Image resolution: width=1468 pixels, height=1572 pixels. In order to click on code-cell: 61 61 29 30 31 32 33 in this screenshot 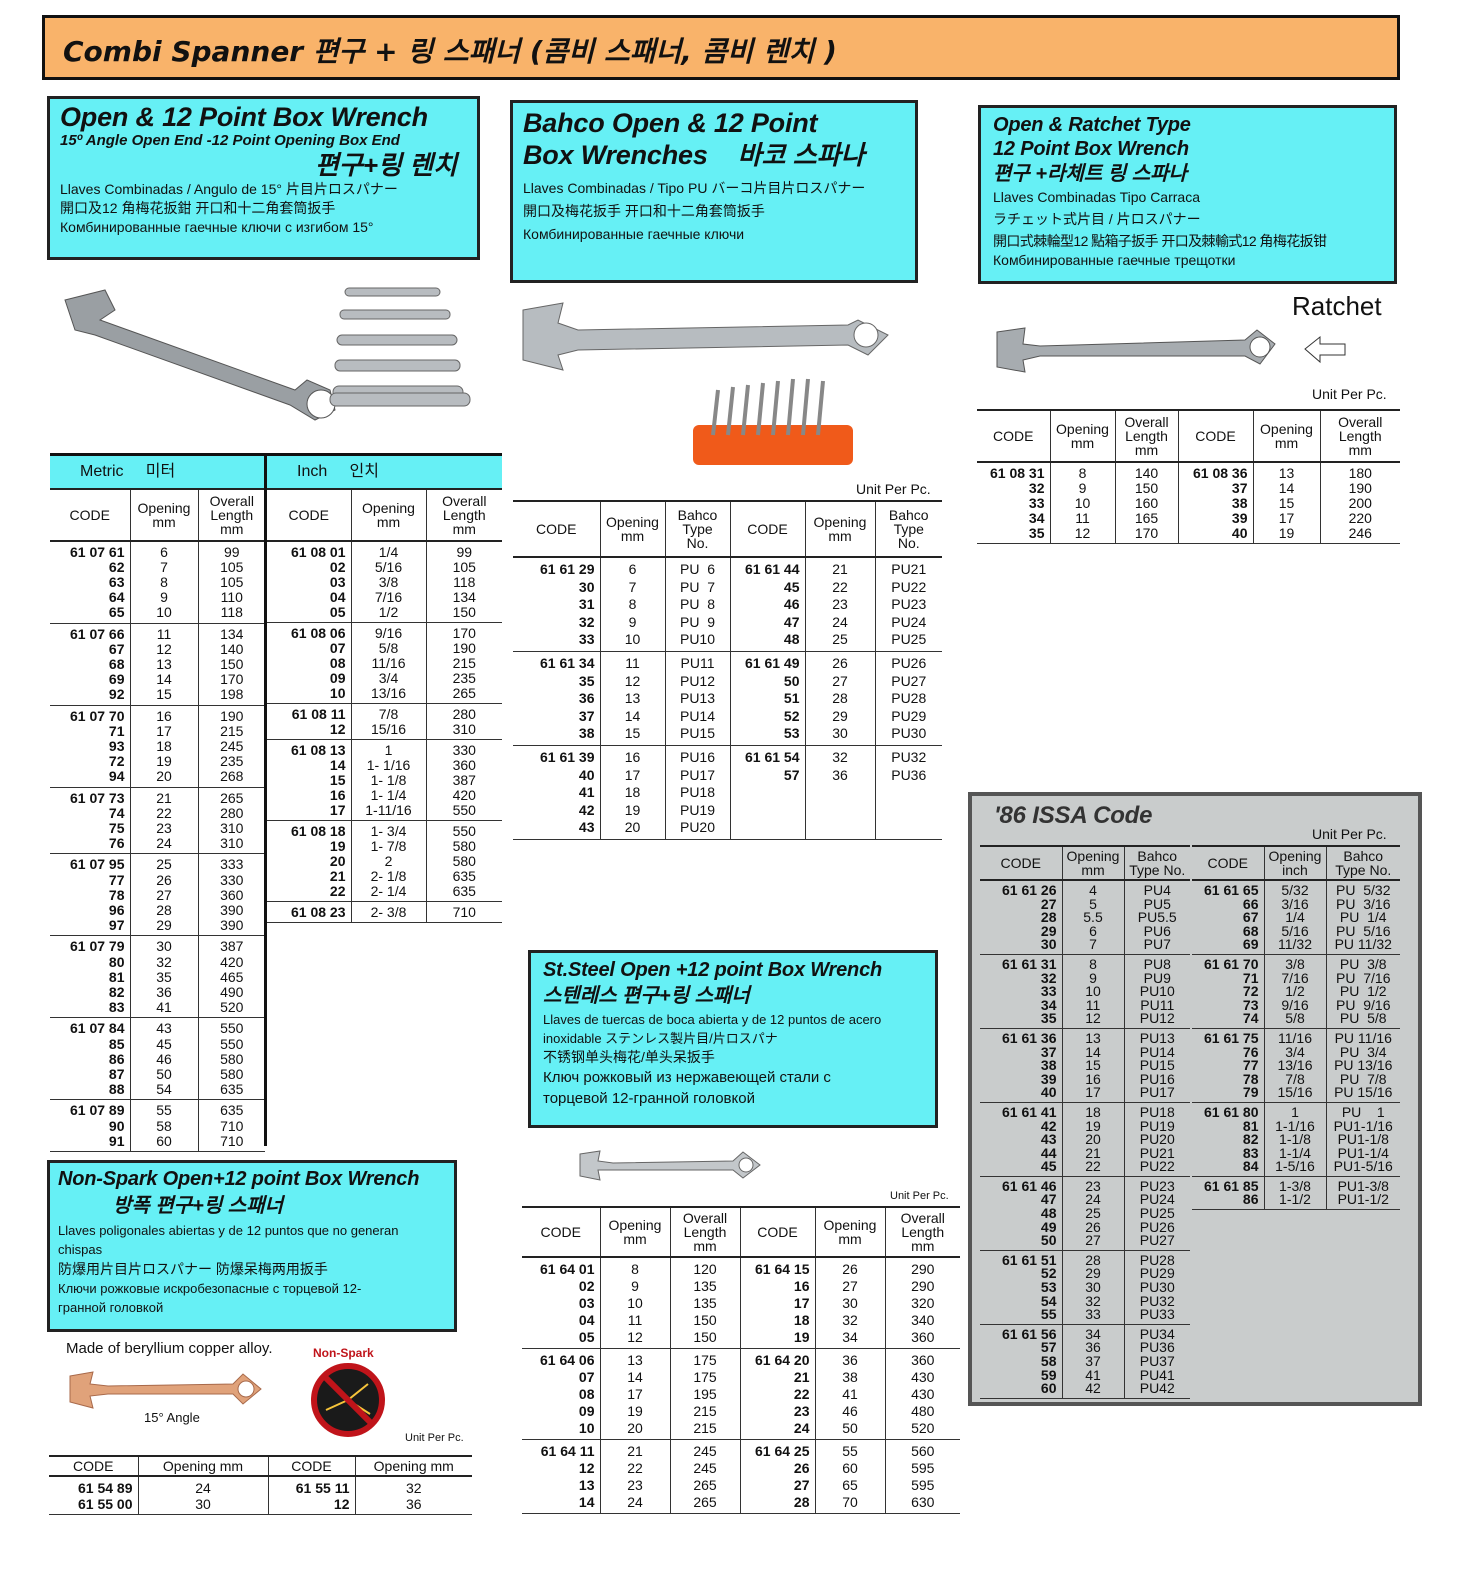, I will do `click(556, 604)`.